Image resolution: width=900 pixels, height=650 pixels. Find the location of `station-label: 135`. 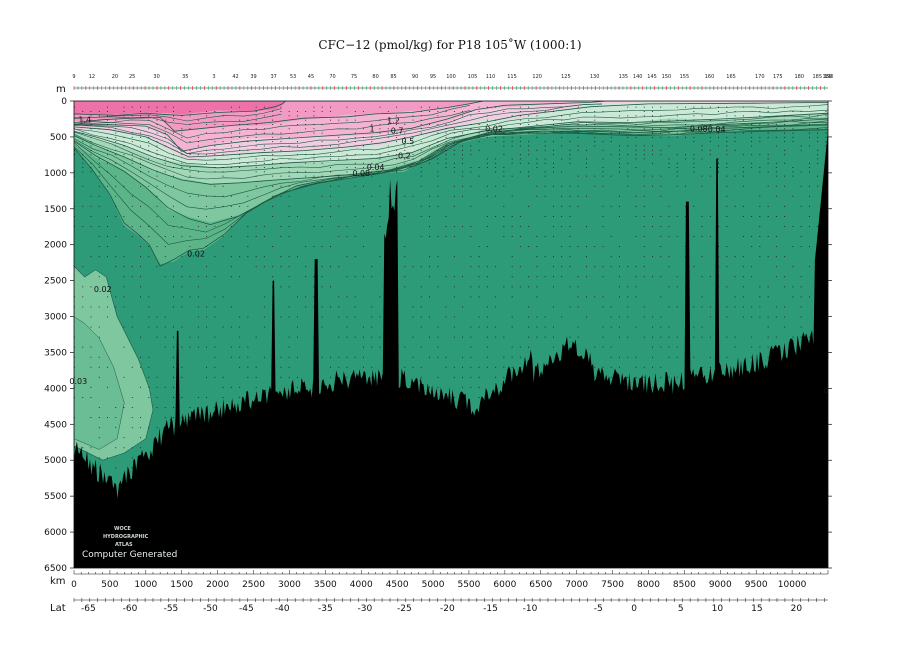

station-label: 135 is located at coordinates (624, 77).